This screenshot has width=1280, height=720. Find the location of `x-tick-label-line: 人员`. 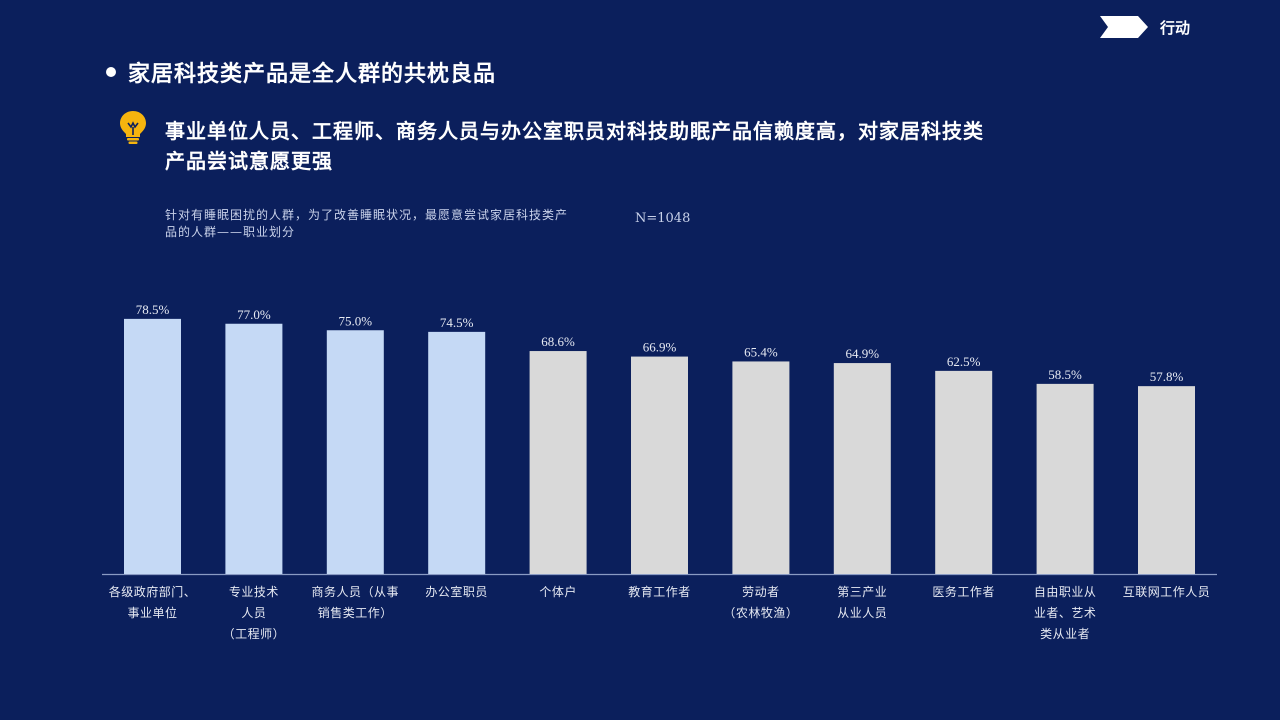

x-tick-label-line: 人员 is located at coordinates (254, 613).